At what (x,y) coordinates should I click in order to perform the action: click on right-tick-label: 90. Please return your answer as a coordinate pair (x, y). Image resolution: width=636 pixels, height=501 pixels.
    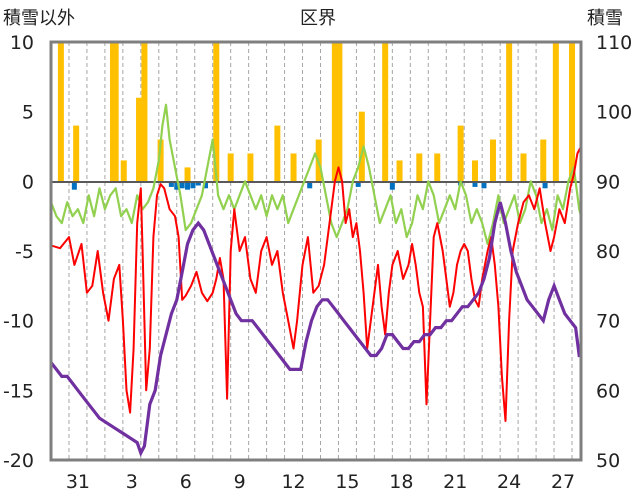
    Looking at the image, I should click on (608, 182).